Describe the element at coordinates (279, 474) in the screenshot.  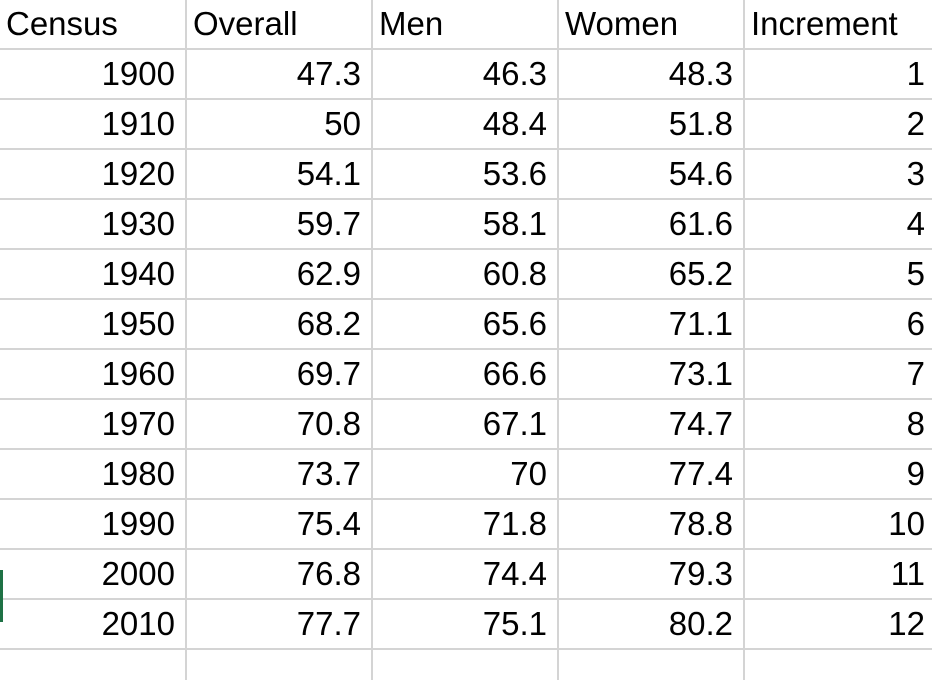
I see `cell-overall: 73.7` at that location.